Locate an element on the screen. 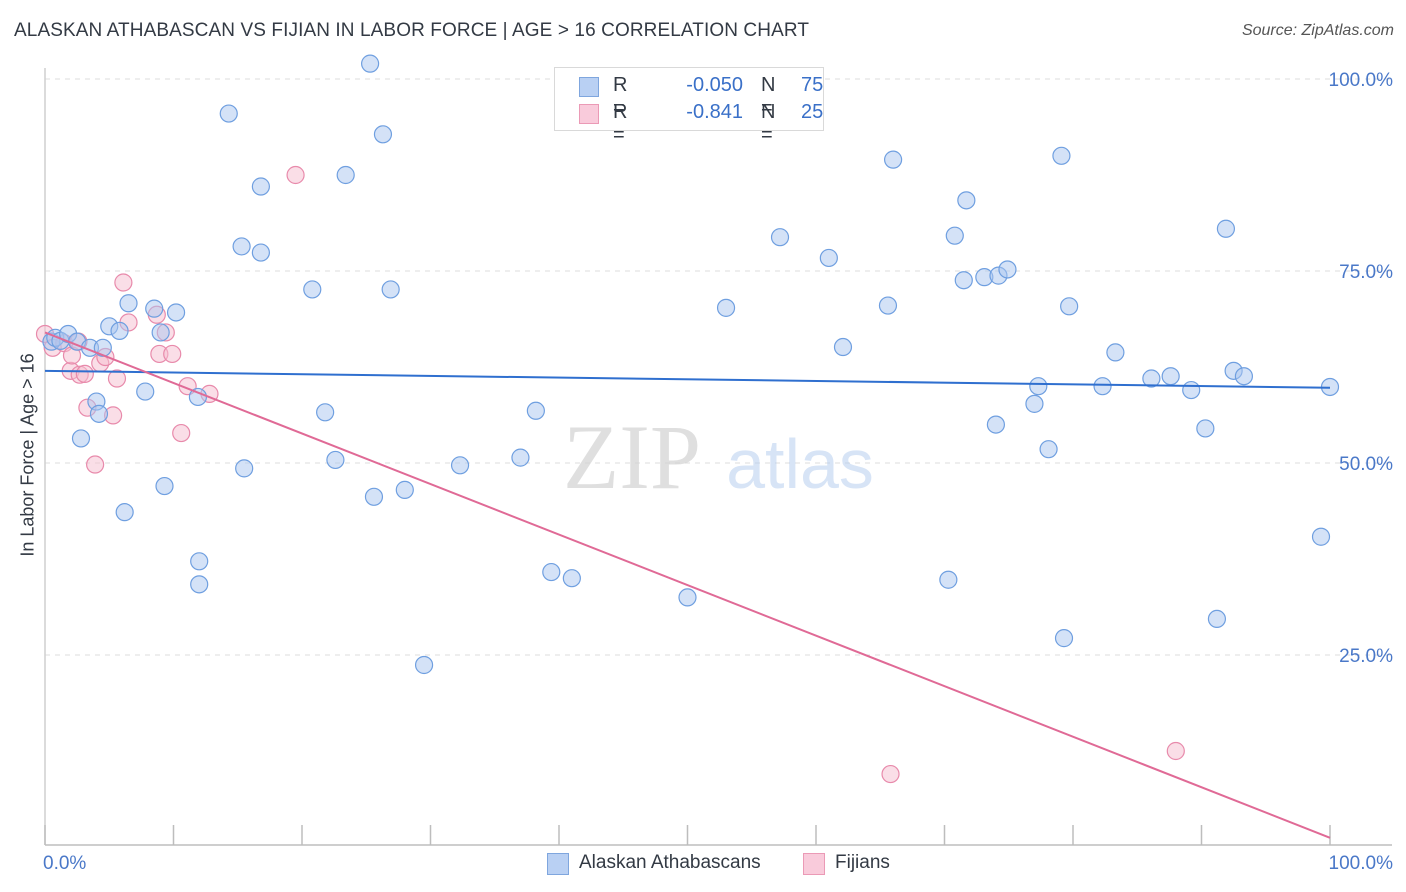  legend-label: Alaskan Athabascans is located at coordinates (670, 862).